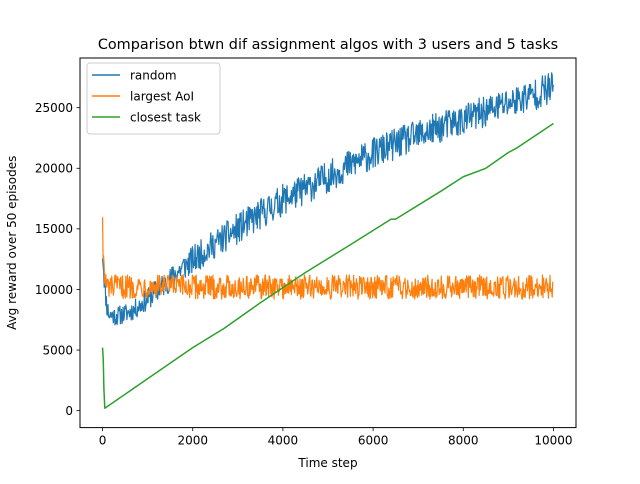  What do you see at coordinates (162, 96) in the screenshot?
I see `legend-label-largest-aoi: largest AoI` at bounding box center [162, 96].